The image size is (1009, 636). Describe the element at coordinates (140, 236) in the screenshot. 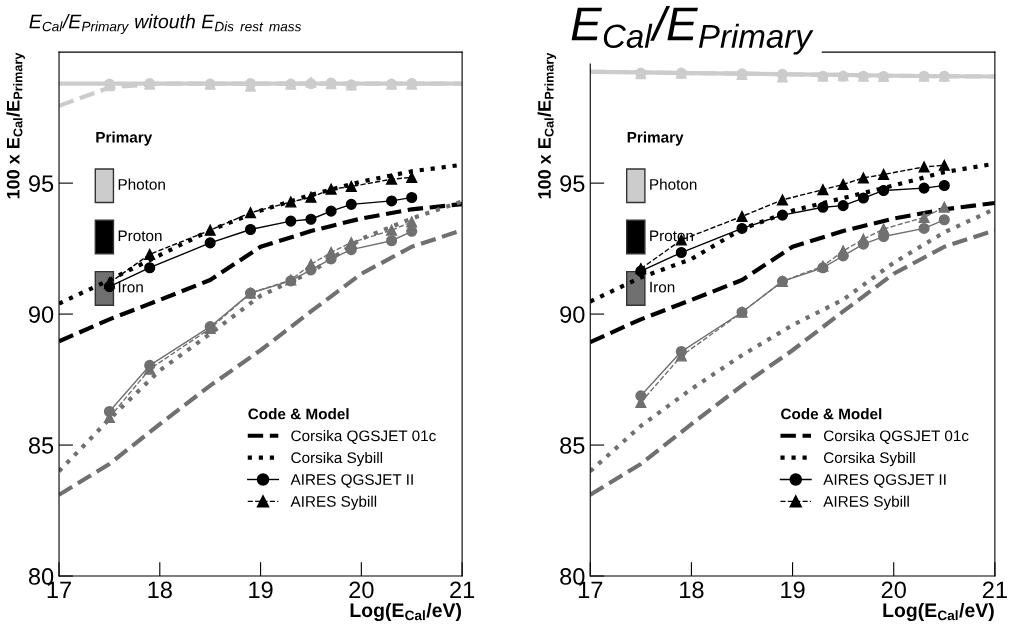

I see `annotation: Proton` at that location.